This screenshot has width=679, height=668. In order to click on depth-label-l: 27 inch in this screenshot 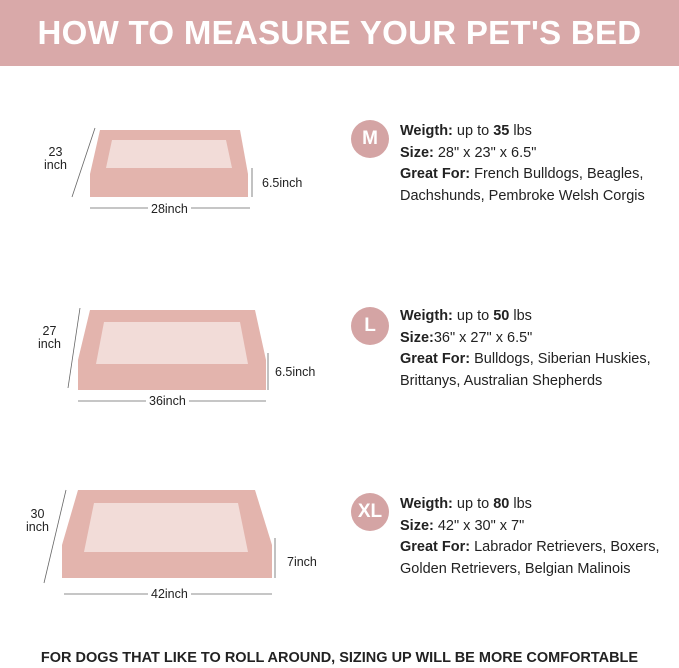, I will do `click(49, 337)`.